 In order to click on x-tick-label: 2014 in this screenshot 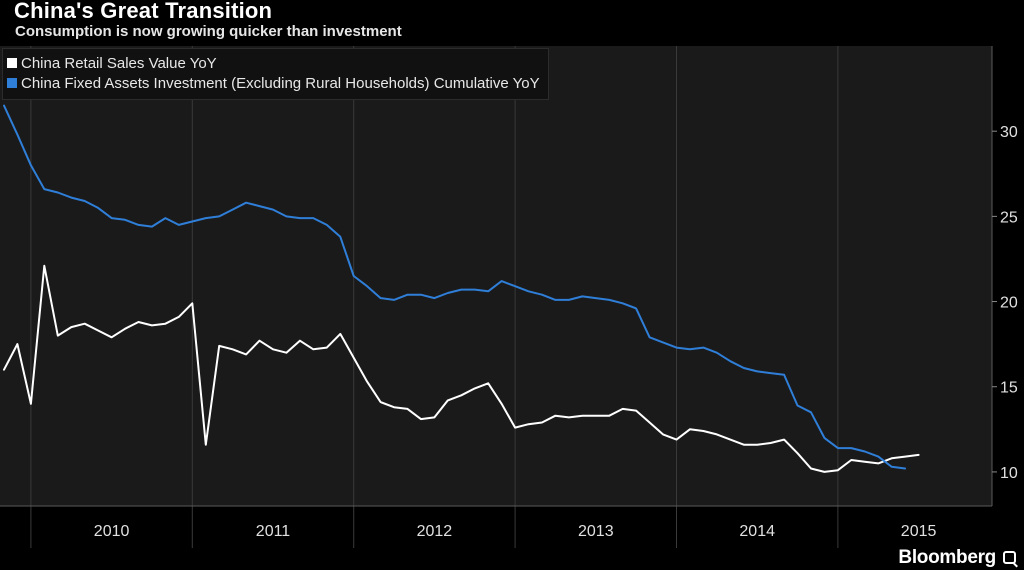, I will do `click(757, 531)`.